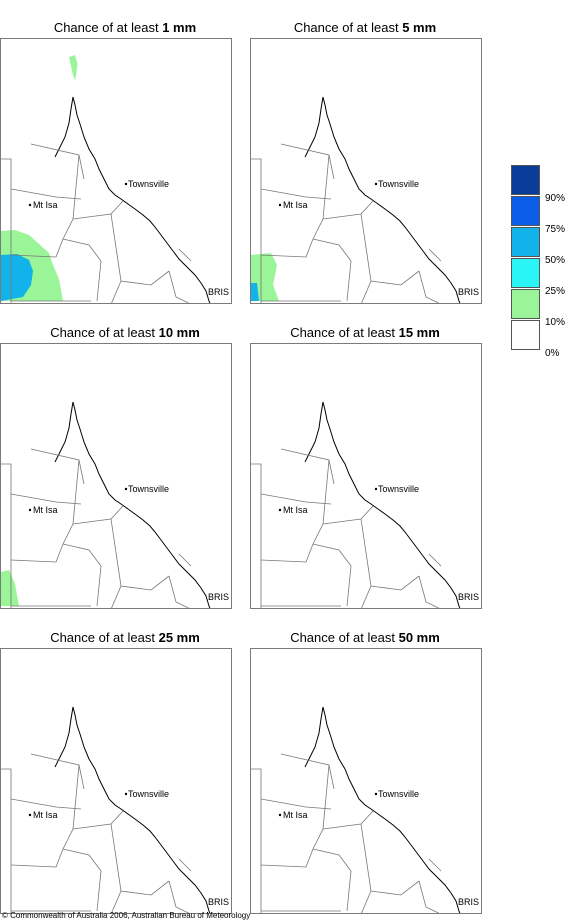 This screenshot has height=923, width=570. Describe the element at coordinates (552, 353) in the screenshot. I see `legend-label: 0%` at that location.